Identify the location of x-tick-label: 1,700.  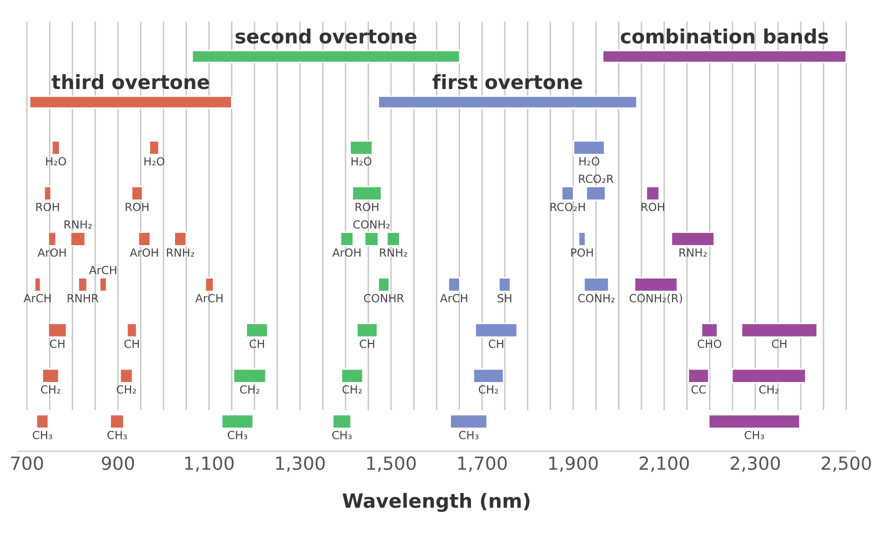
(482, 464).